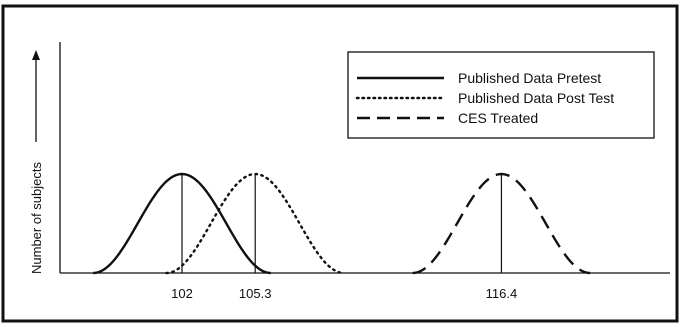 Image resolution: width=680 pixels, height=327 pixels. Describe the element at coordinates (182, 223) in the screenshot. I see `curve-solid` at that location.